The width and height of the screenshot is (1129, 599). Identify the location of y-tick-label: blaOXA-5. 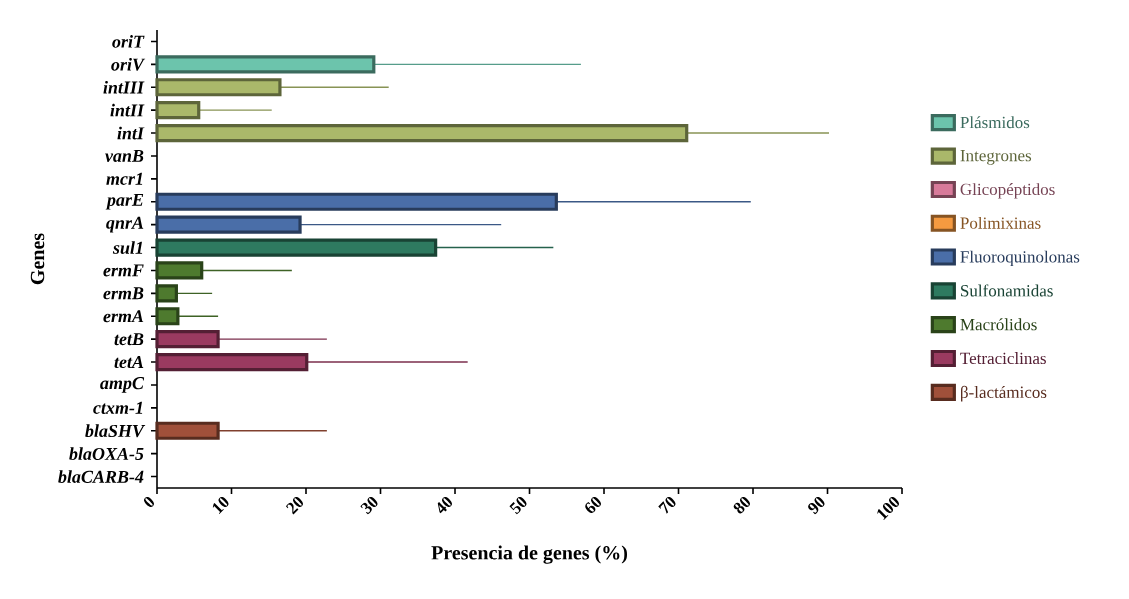
(106, 453).